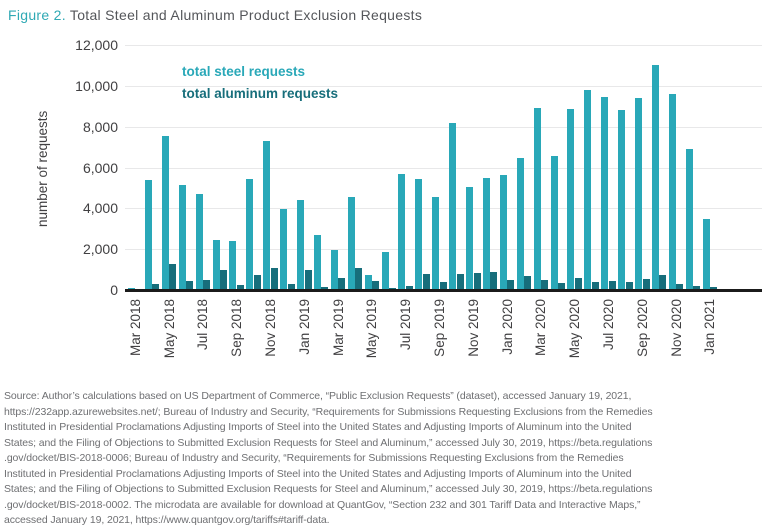 This screenshot has width=768, height=532. Describe the element at coordinates (156, 286) in the screenshot. I see `bar-aluminum-Apr-2018` at that location.